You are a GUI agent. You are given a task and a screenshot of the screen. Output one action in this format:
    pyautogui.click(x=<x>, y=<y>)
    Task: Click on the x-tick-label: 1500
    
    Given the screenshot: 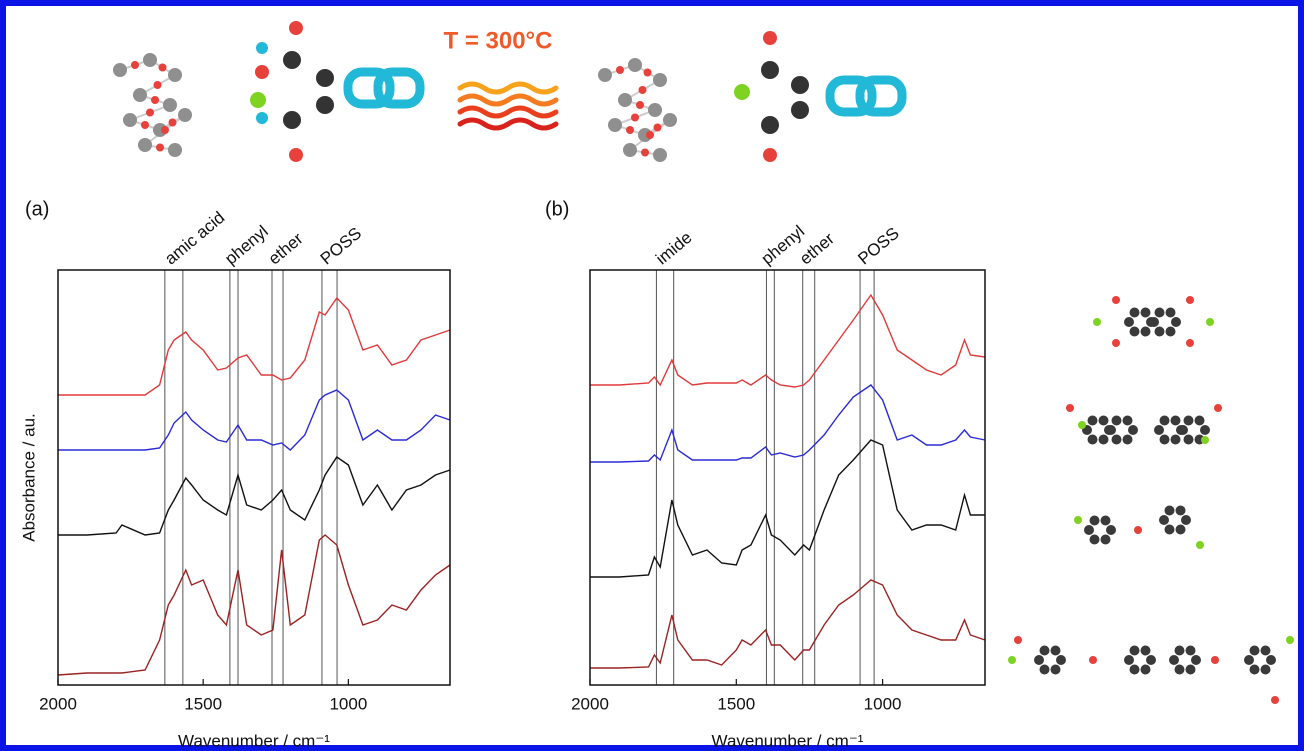 What is the action you would take?
    pyautogui.click(x=736, y=703)
    